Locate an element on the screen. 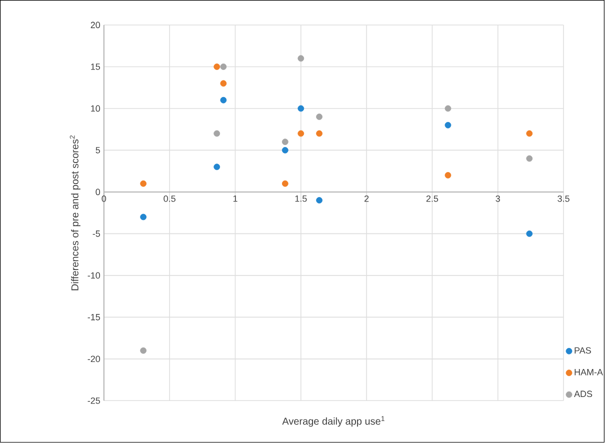 The image size is (605, 443). x-tick-label: 0.5 is located at coordinates (170, 199).